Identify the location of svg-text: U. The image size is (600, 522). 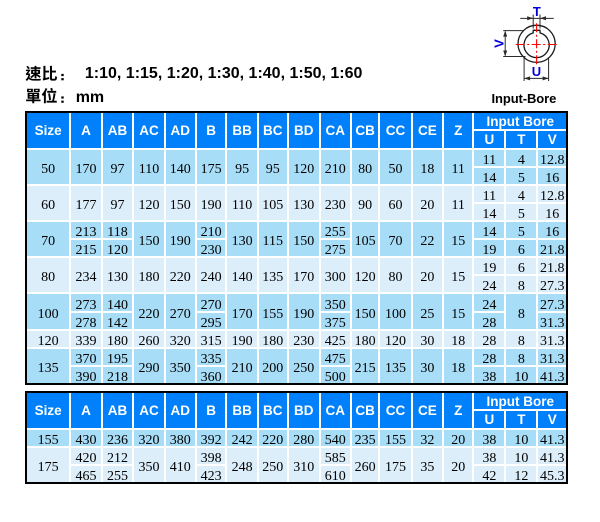
(536, 71).